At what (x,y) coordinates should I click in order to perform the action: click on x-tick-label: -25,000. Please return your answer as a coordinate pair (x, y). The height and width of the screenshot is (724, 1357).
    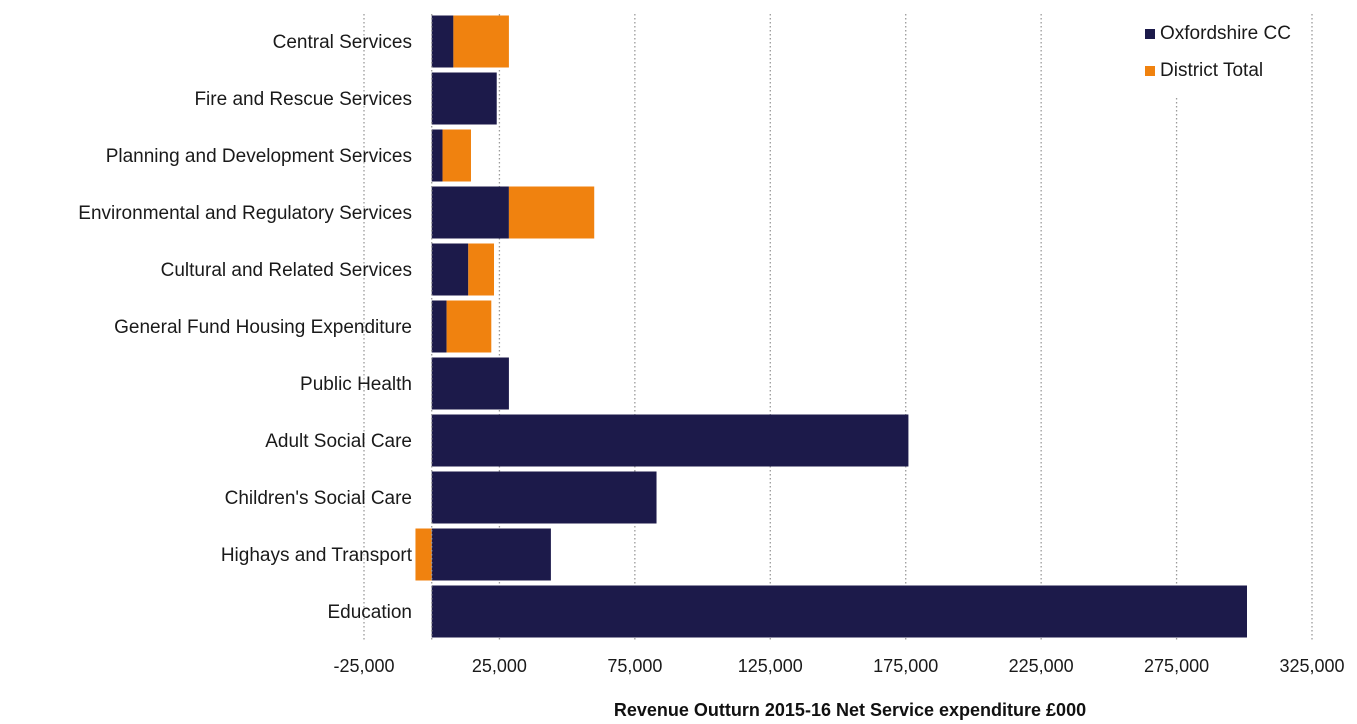
    Looking at the image, I should click on (363, 666).